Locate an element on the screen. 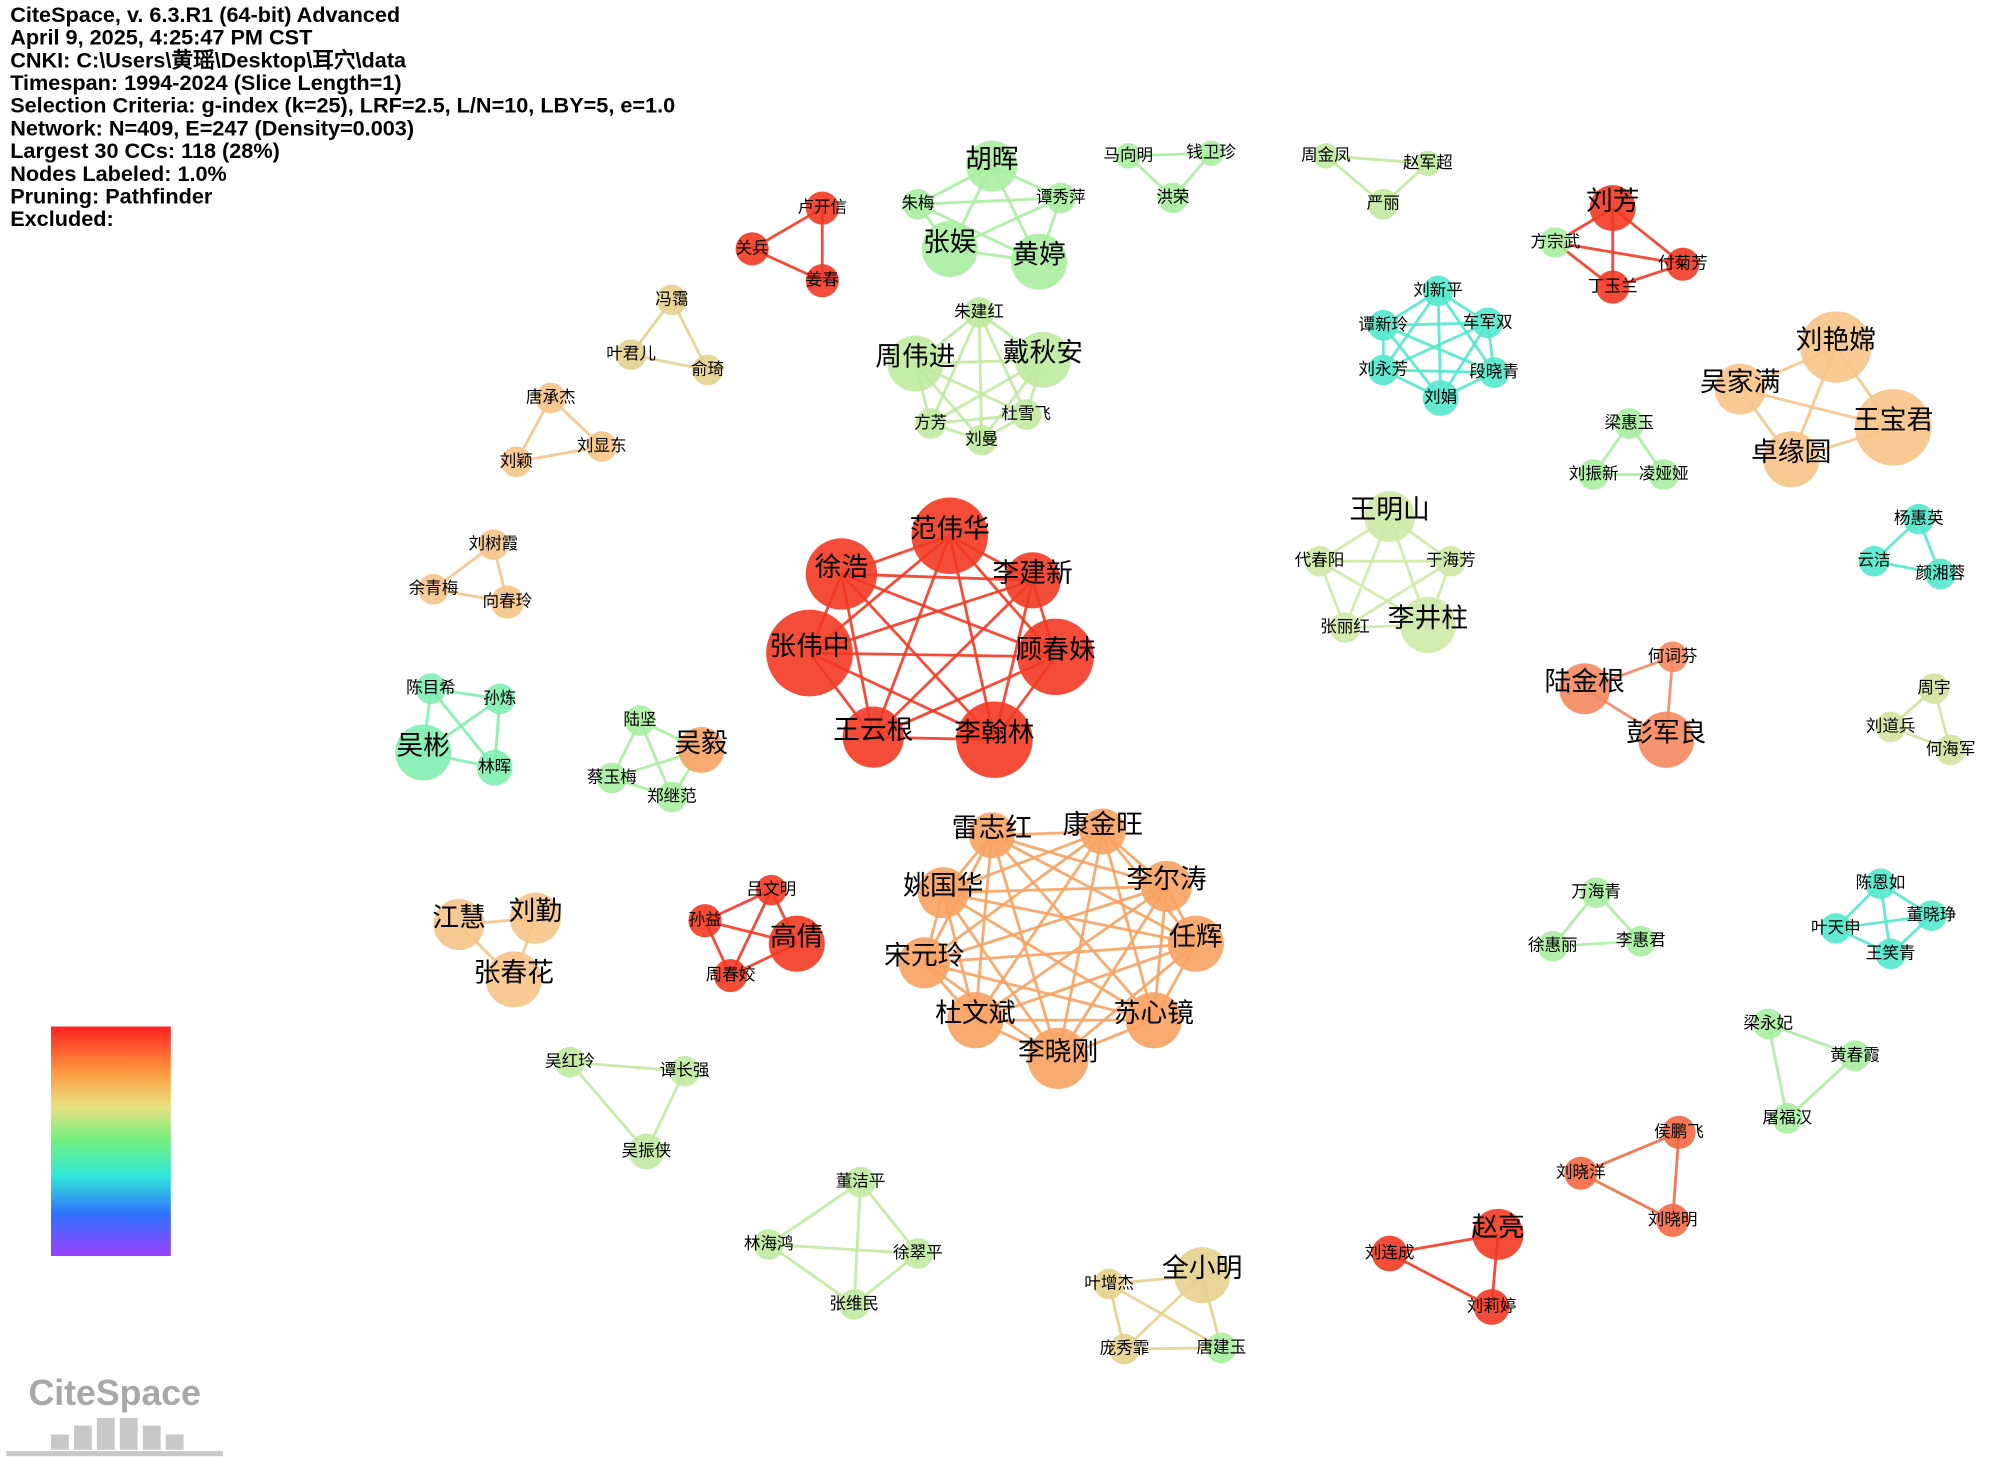 Image resolution: width=1999 pixels, height=1473 pixels. node-label: 唐建玉 is located at coordinates (1221, 1346).